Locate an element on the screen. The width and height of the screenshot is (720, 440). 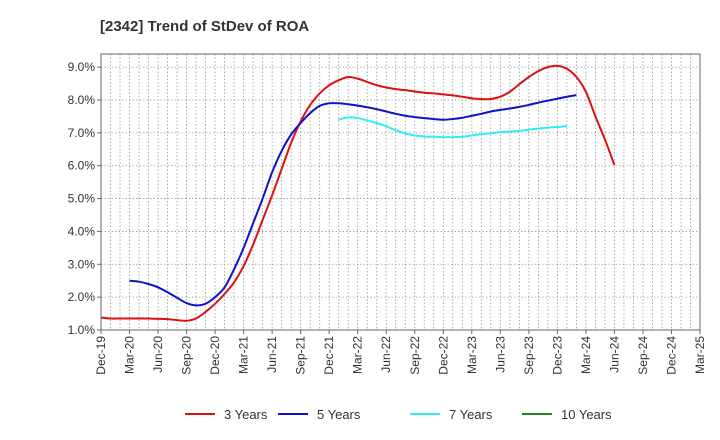
x-tick-label: Jun-22 is located at coordinates (386, 354).